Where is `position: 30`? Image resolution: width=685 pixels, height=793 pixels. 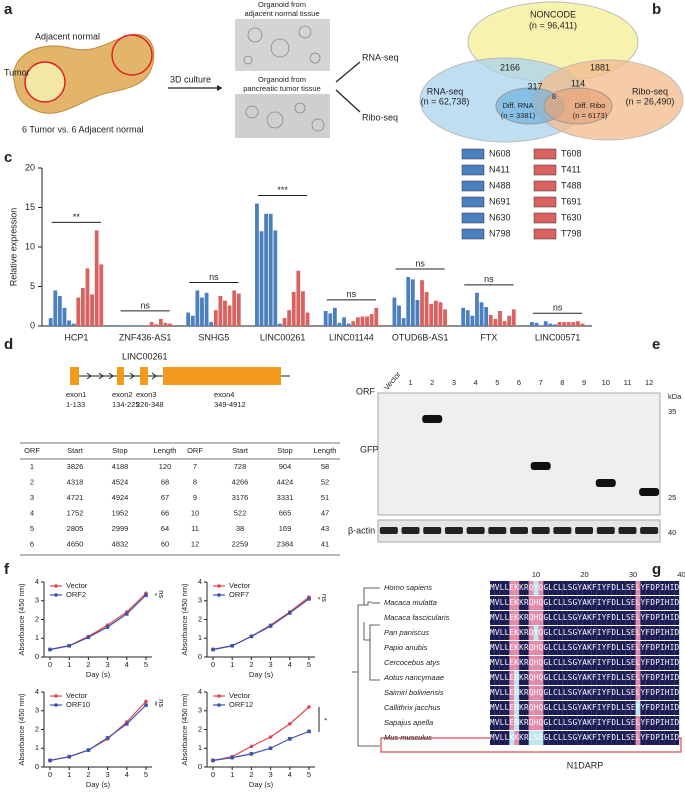
position: 30 is located at coordinates (633, 574).